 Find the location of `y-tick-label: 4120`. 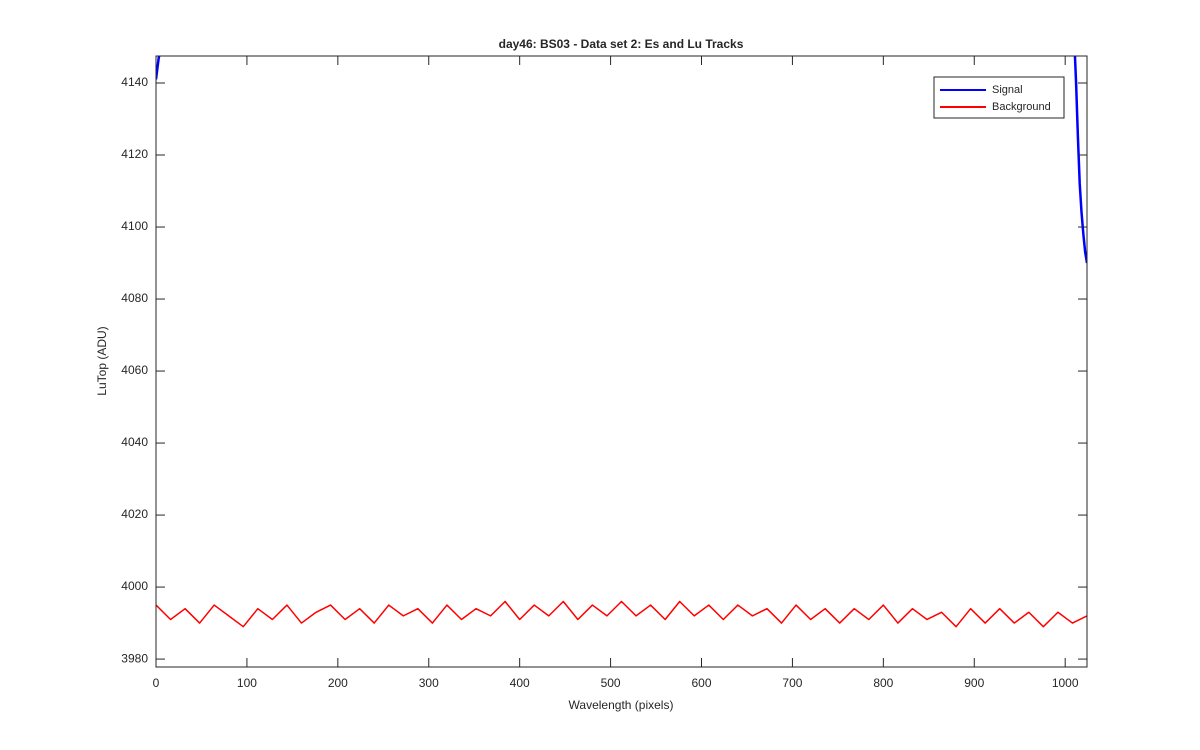

y-tick-label: 4120 is located at coordinates (134, 154).